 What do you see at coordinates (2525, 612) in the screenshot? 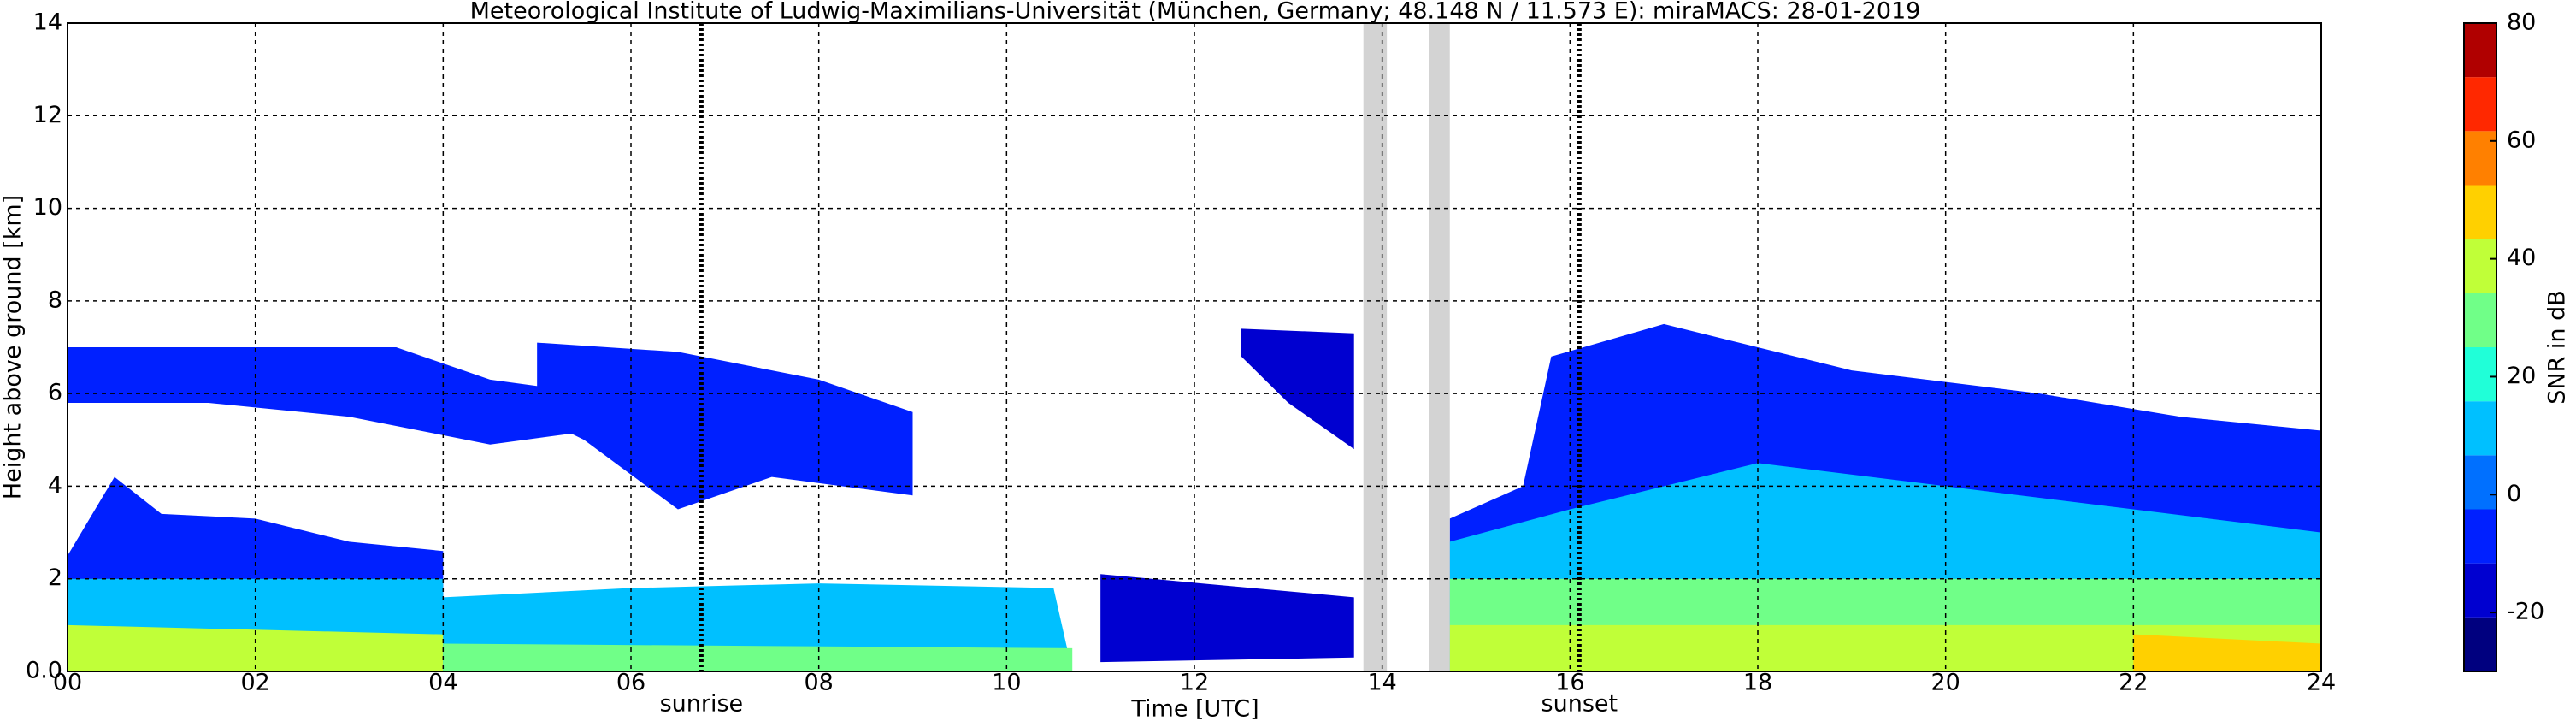
I see `colorbar-tick-label: -20` at bounding box center [2525, 612].